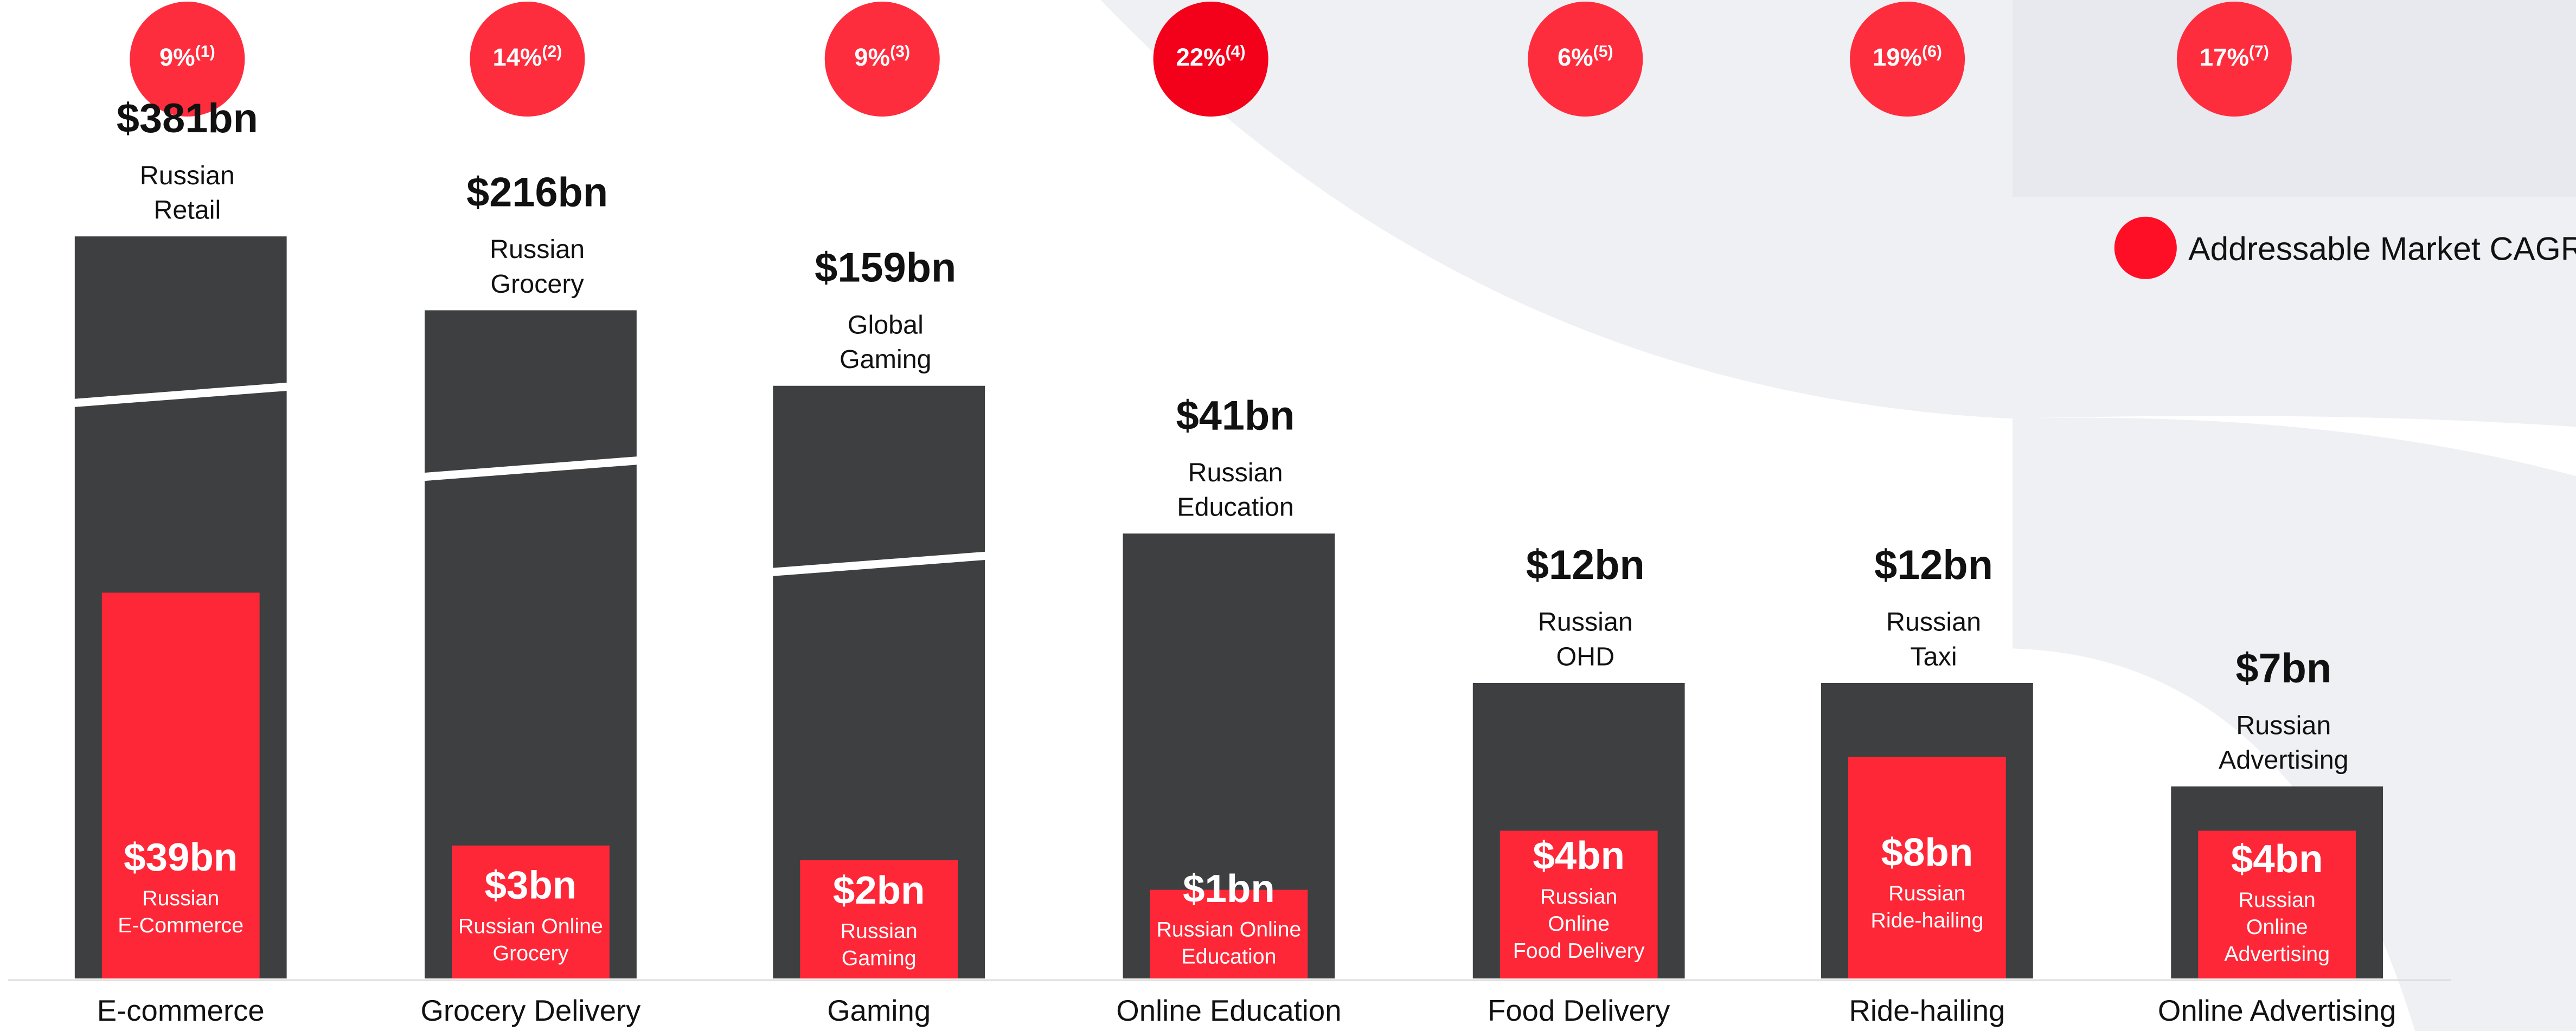 This screenshot has width=2576, height=1031. Describe the element at coordinates (879, 890) in the screenshot. I see `addressable-value: $2bn` at that location.